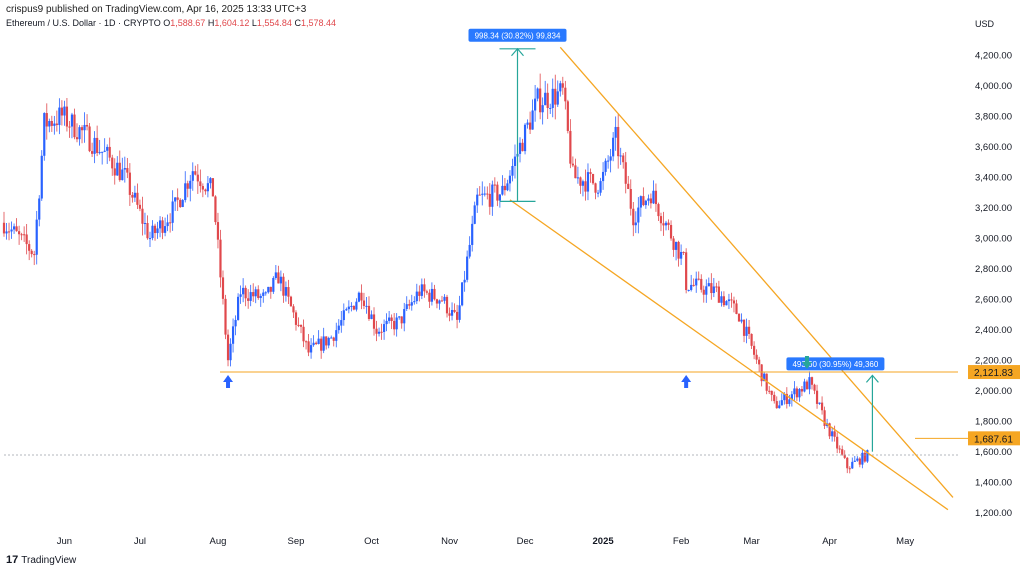  What do you see at coordinates (993, 391) in the screenshot?
I see `y-tick-label: 2,000.00` at bounding box center [993, 391].